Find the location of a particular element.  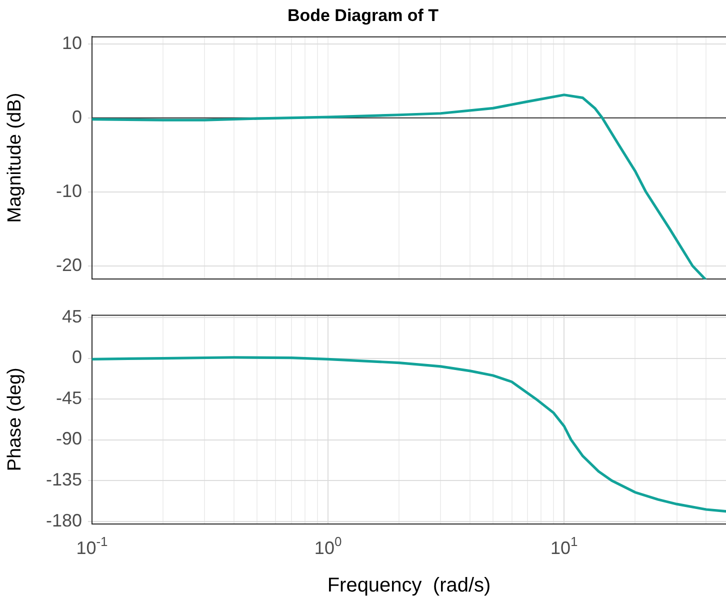

y-tick-label: -20 is located at coordinates (69, 264).